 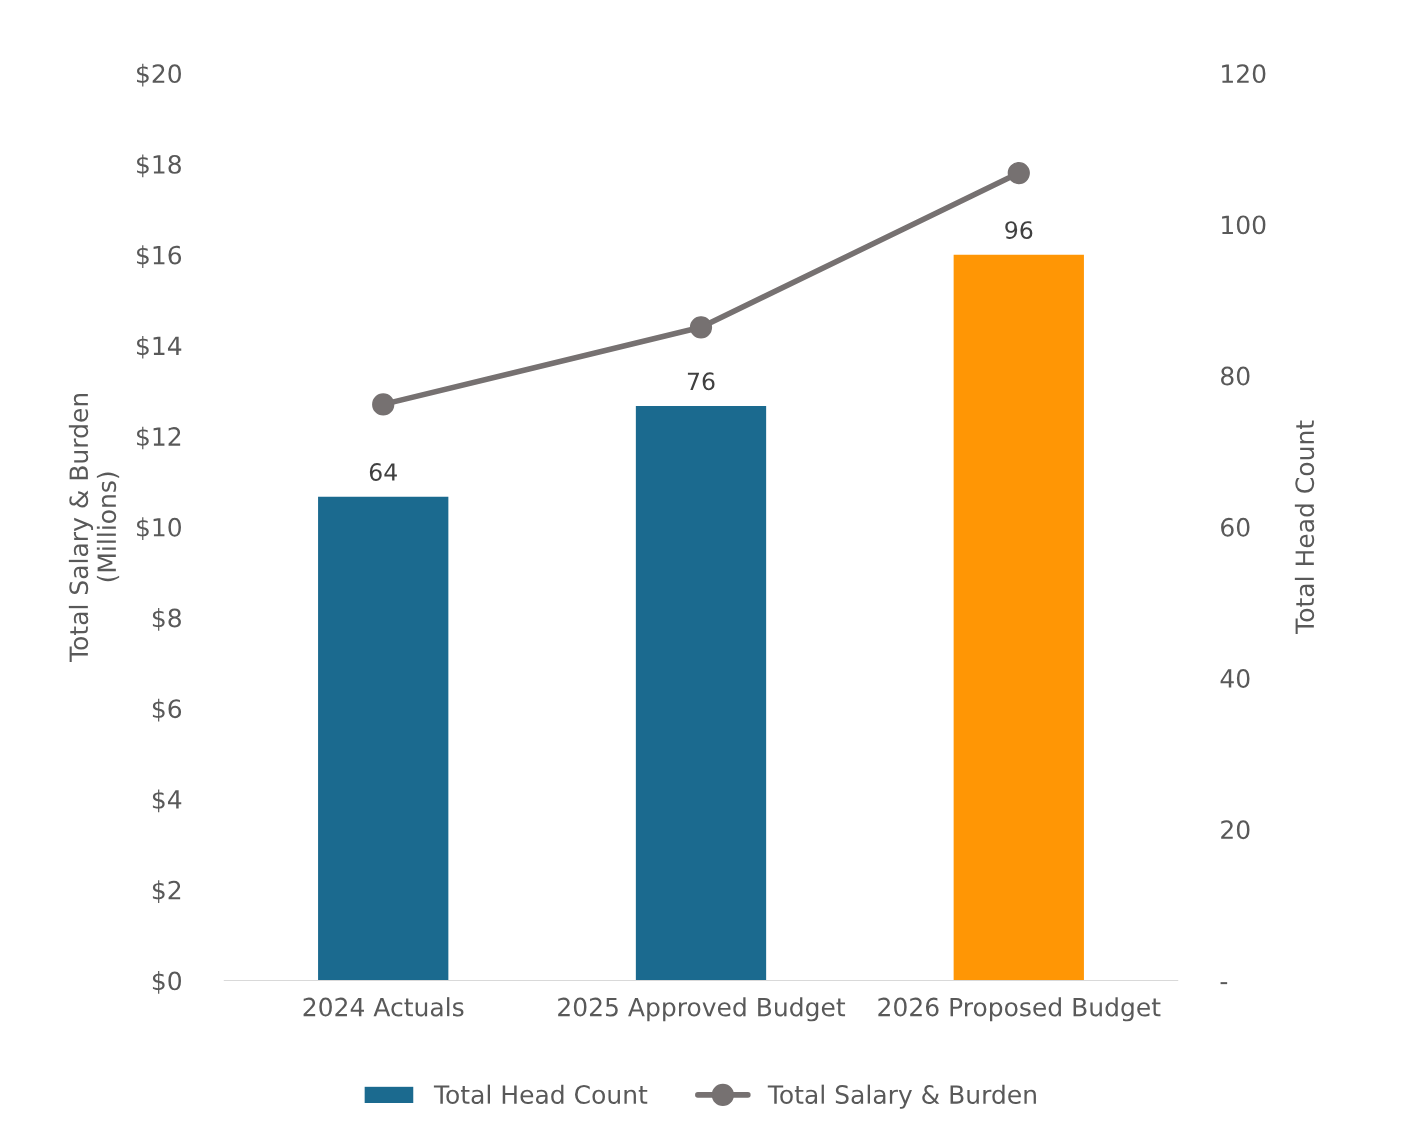 I want to click on y-tick-label: $12, so click(x=159, y=438).